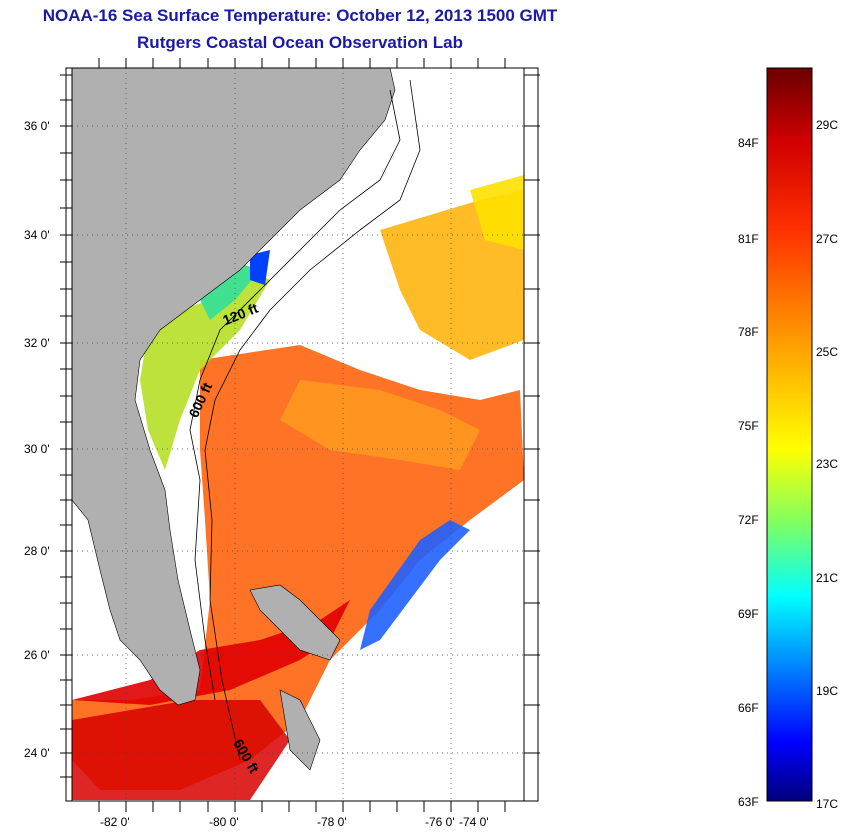  I want to click on colorbar-f-72: 72F, so click(748, 520).